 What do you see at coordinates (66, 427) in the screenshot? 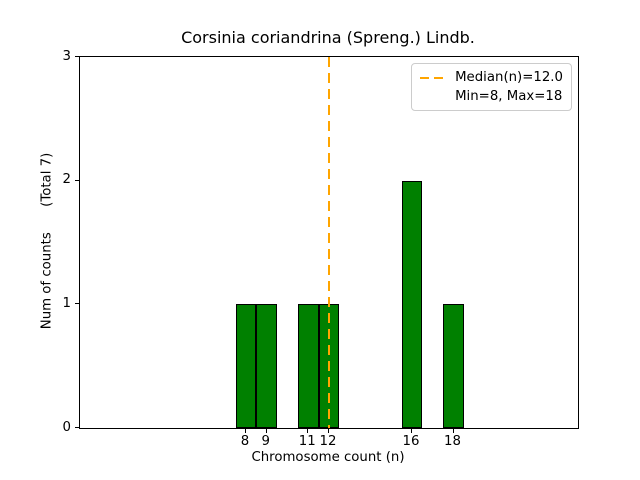
I see `y-tick-label: 0` at bounding box center [66, 427].